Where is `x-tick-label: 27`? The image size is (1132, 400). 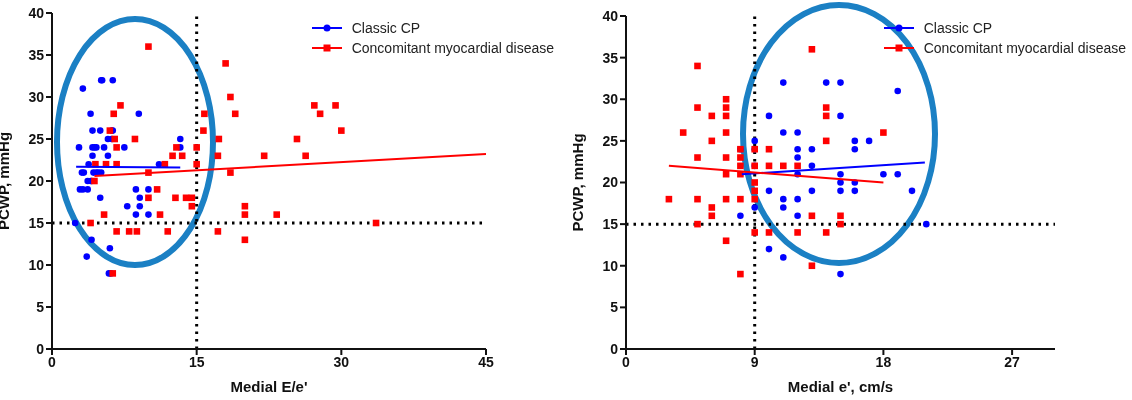
x-tick-label: 27 is located at coordinates (1012, 361).